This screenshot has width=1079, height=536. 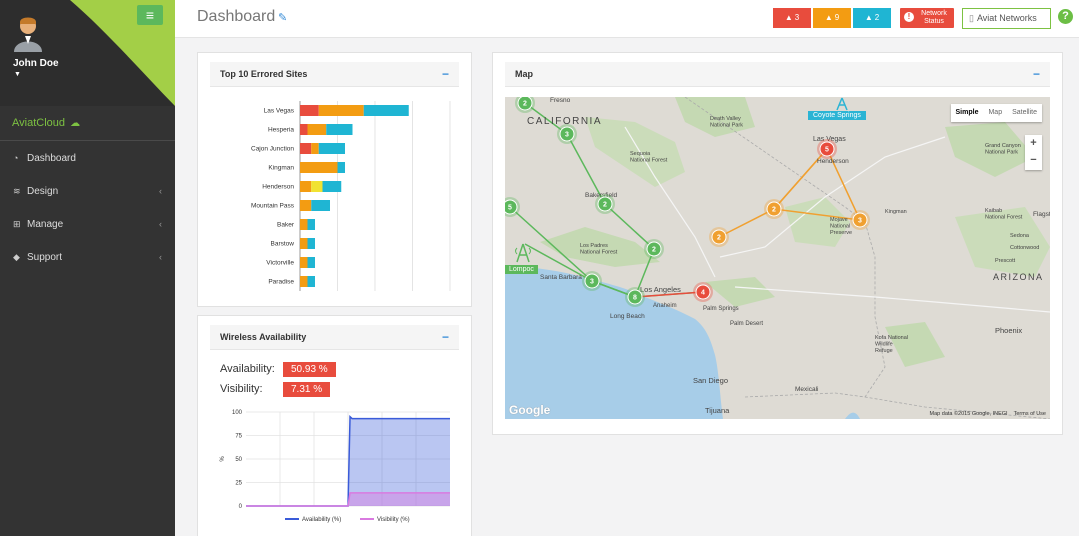 I want to click on cluster-marker-critical: 4, so click(x=703, y=292).